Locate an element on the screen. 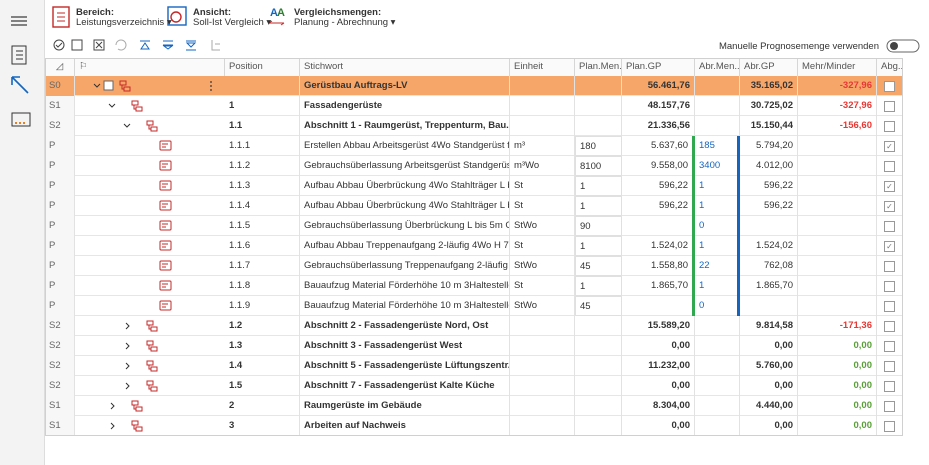 Image resolution: width=929 pixels, height=465 pixels. position-cell: 1.1 is located at coordinates (262, 126).